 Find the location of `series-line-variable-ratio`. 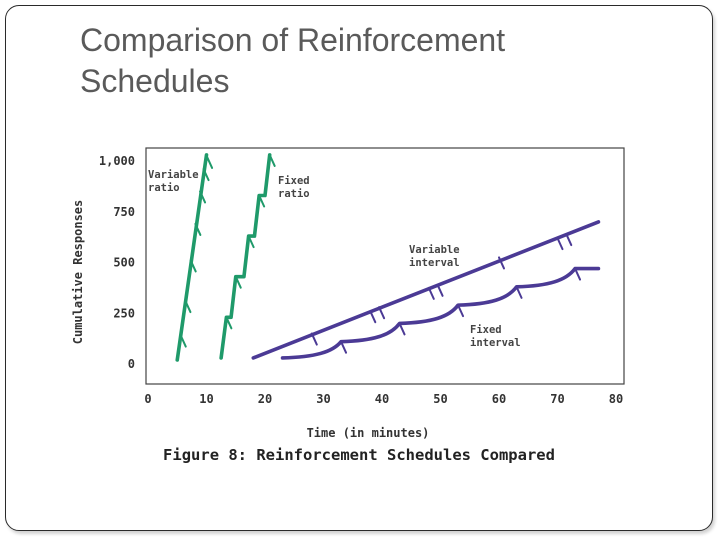

series-line-variable-ratio is located at coordinates (192, 257).